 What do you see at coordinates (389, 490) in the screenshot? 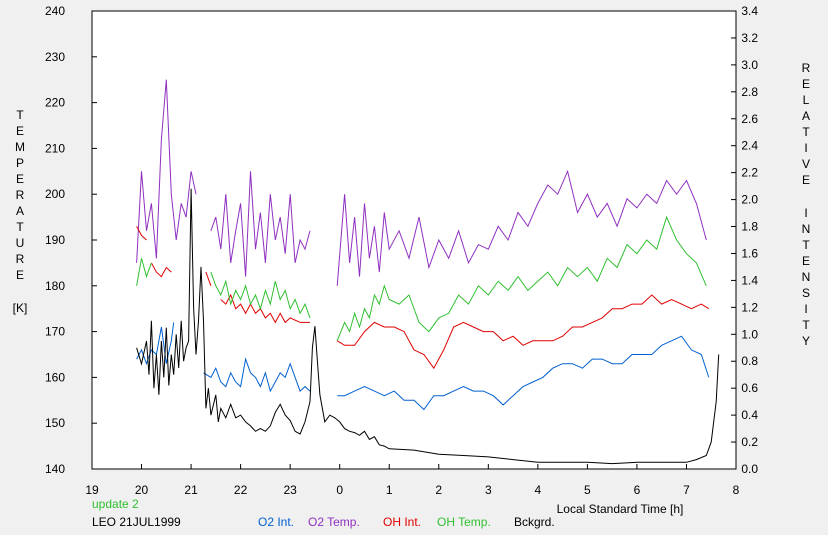
I see `x-tick-label: 1` at bounding box center [389, 490].